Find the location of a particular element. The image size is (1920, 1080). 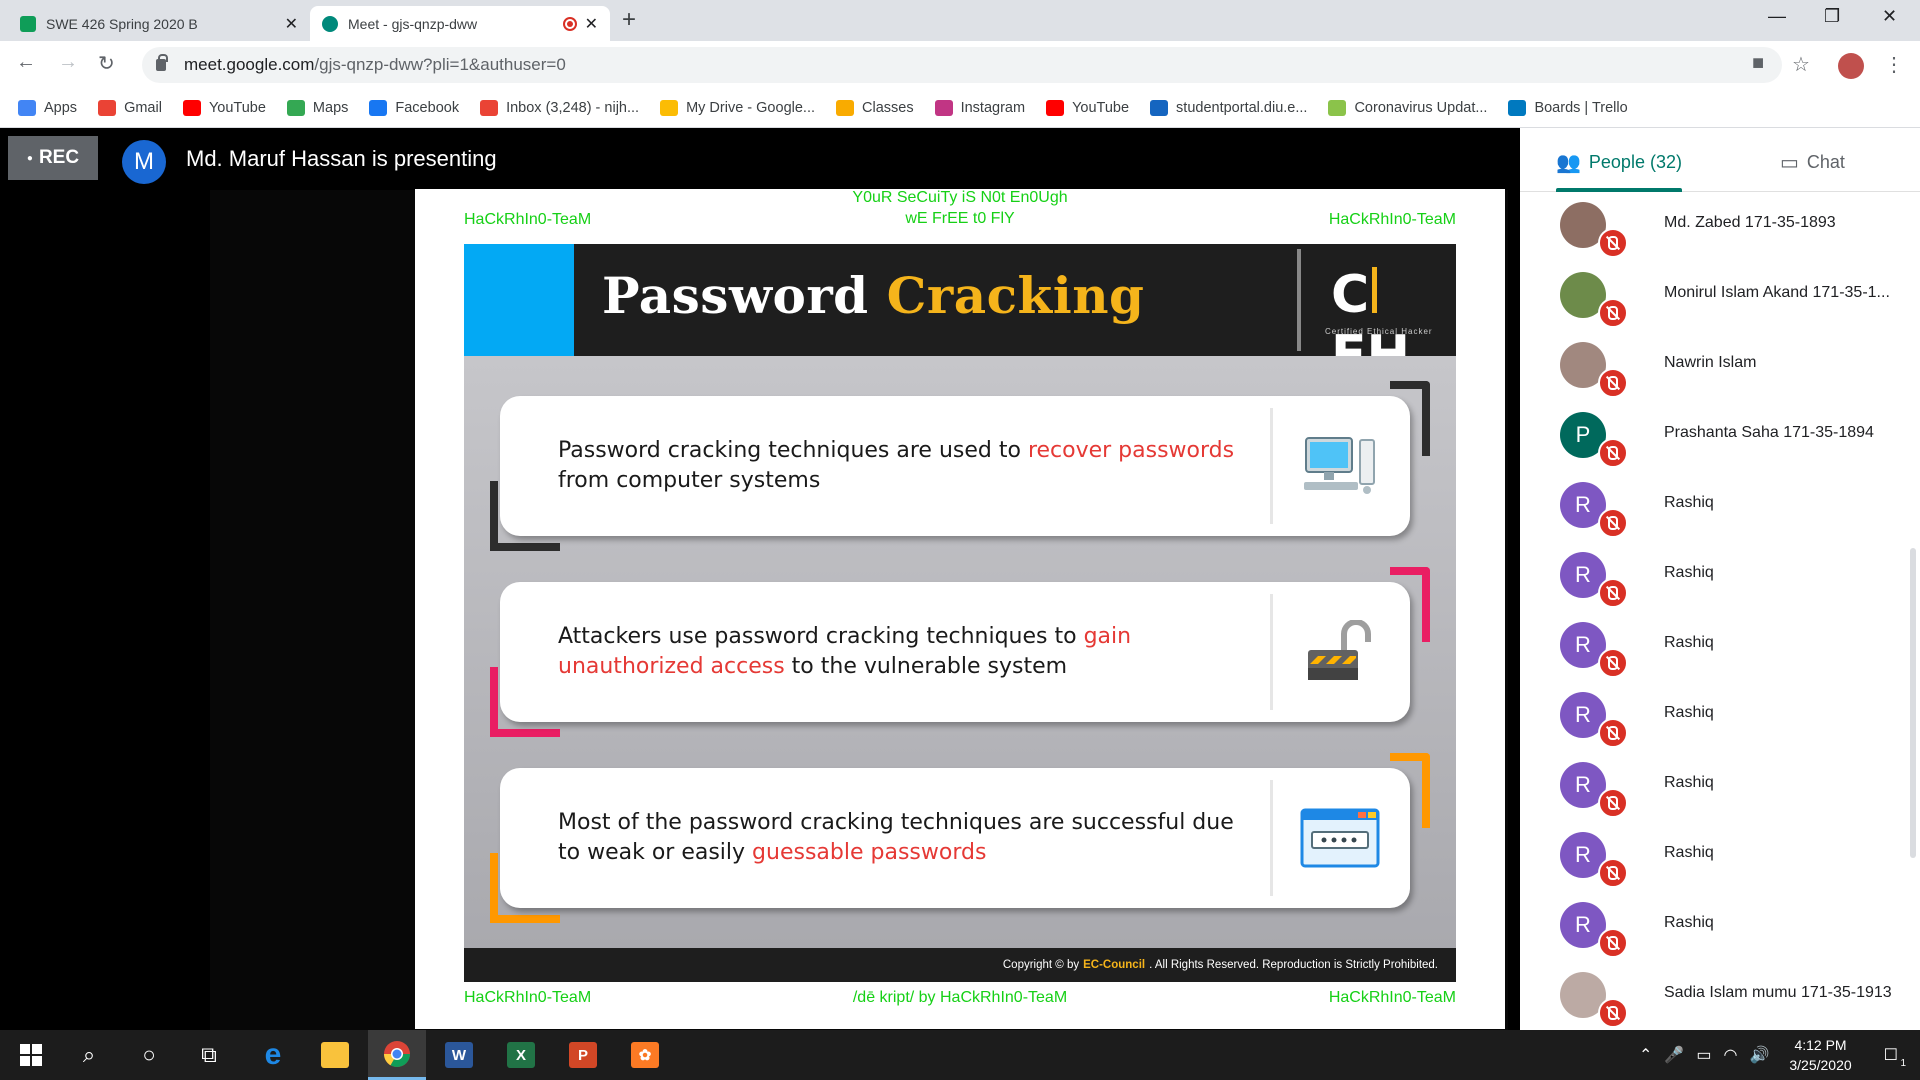

participant-row: Md. Zabed 171-35-1893 is located at coordinates (1720, 227).